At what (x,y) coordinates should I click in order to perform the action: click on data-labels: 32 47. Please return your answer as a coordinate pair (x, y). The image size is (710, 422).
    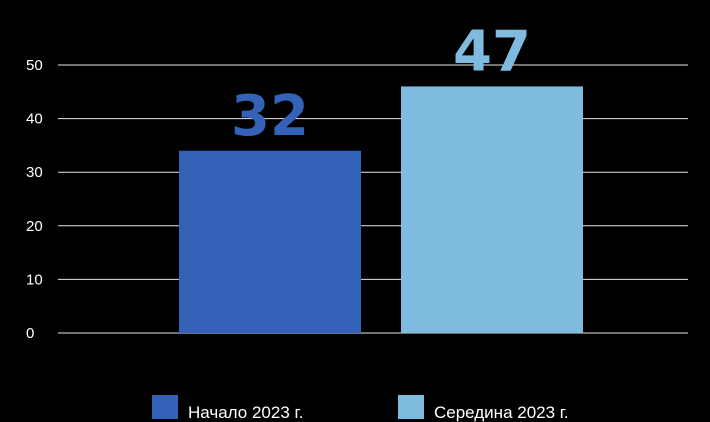
    Looking at the image, I should click on (381, 83).